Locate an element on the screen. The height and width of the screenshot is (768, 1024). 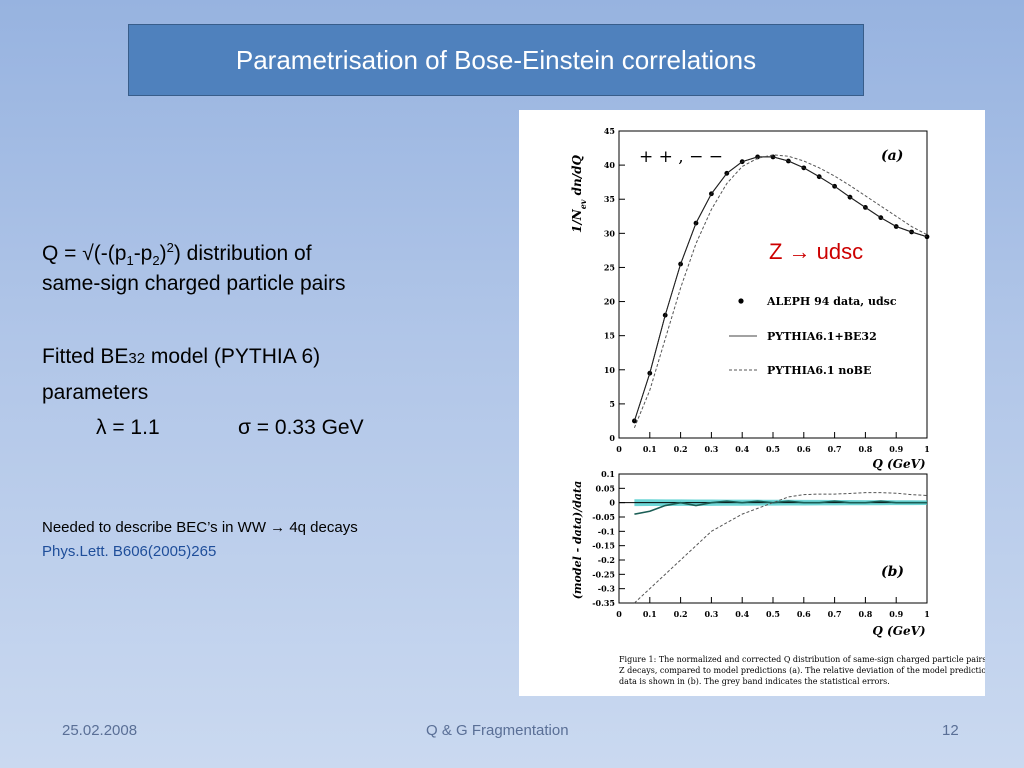
data-point is located at coordinates (634, 421).